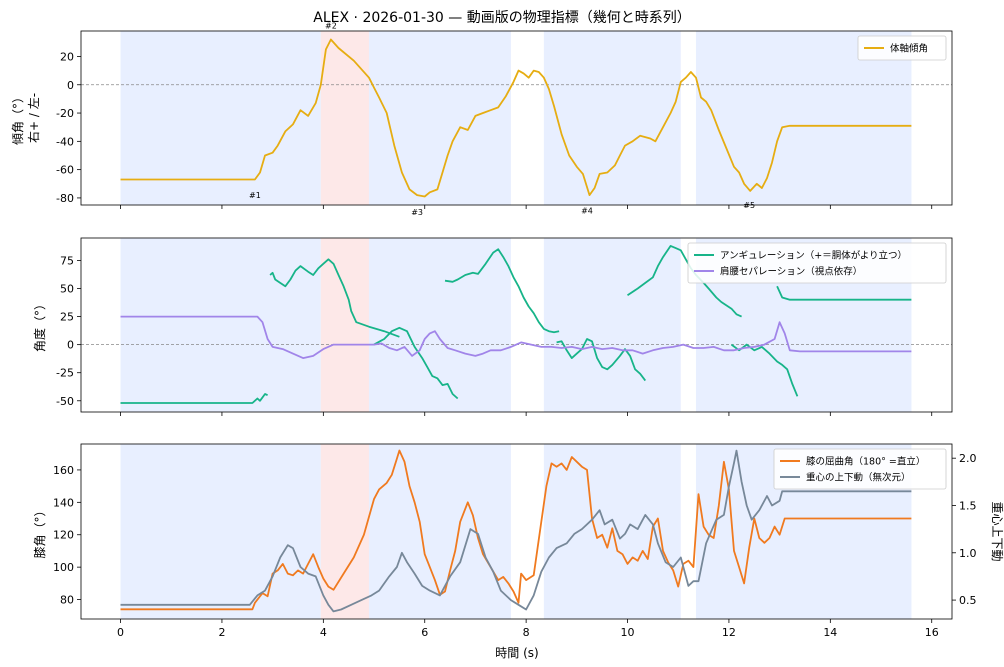 This screenshot has width=1004, height=667. I want to click on y-tick-label: 80, so click(67, 600).